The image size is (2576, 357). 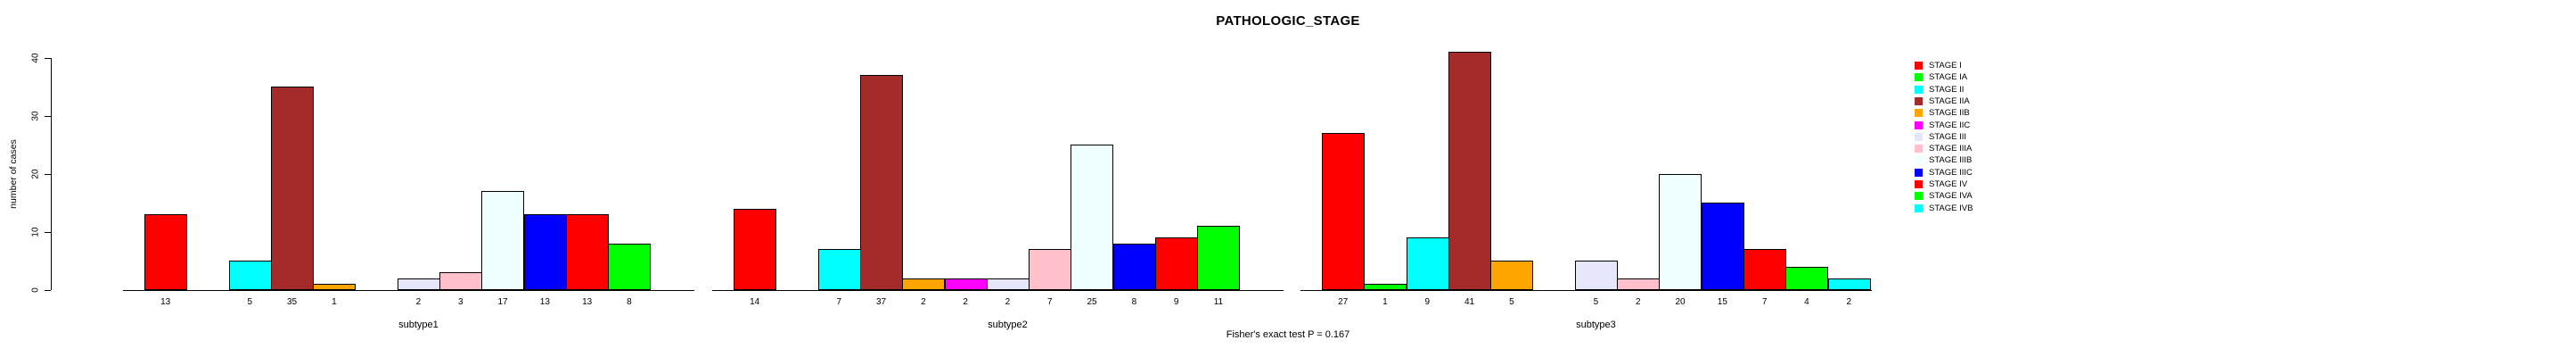 I want to click on y-axis-title: number of cases, so click(x=14, y=174).